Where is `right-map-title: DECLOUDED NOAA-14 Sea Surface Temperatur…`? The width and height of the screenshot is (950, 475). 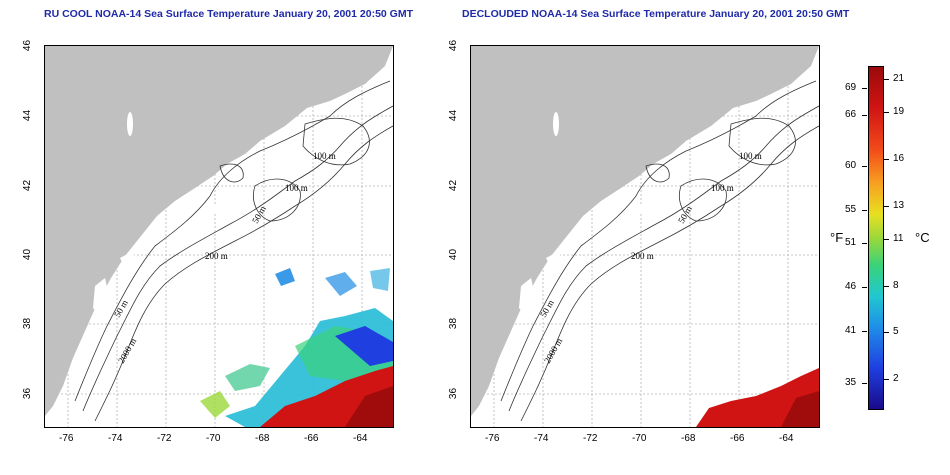 right-map-title: DECLOUDED NOAA-14 Sea Surface Temperatur… is located at coordinates (656, 14).